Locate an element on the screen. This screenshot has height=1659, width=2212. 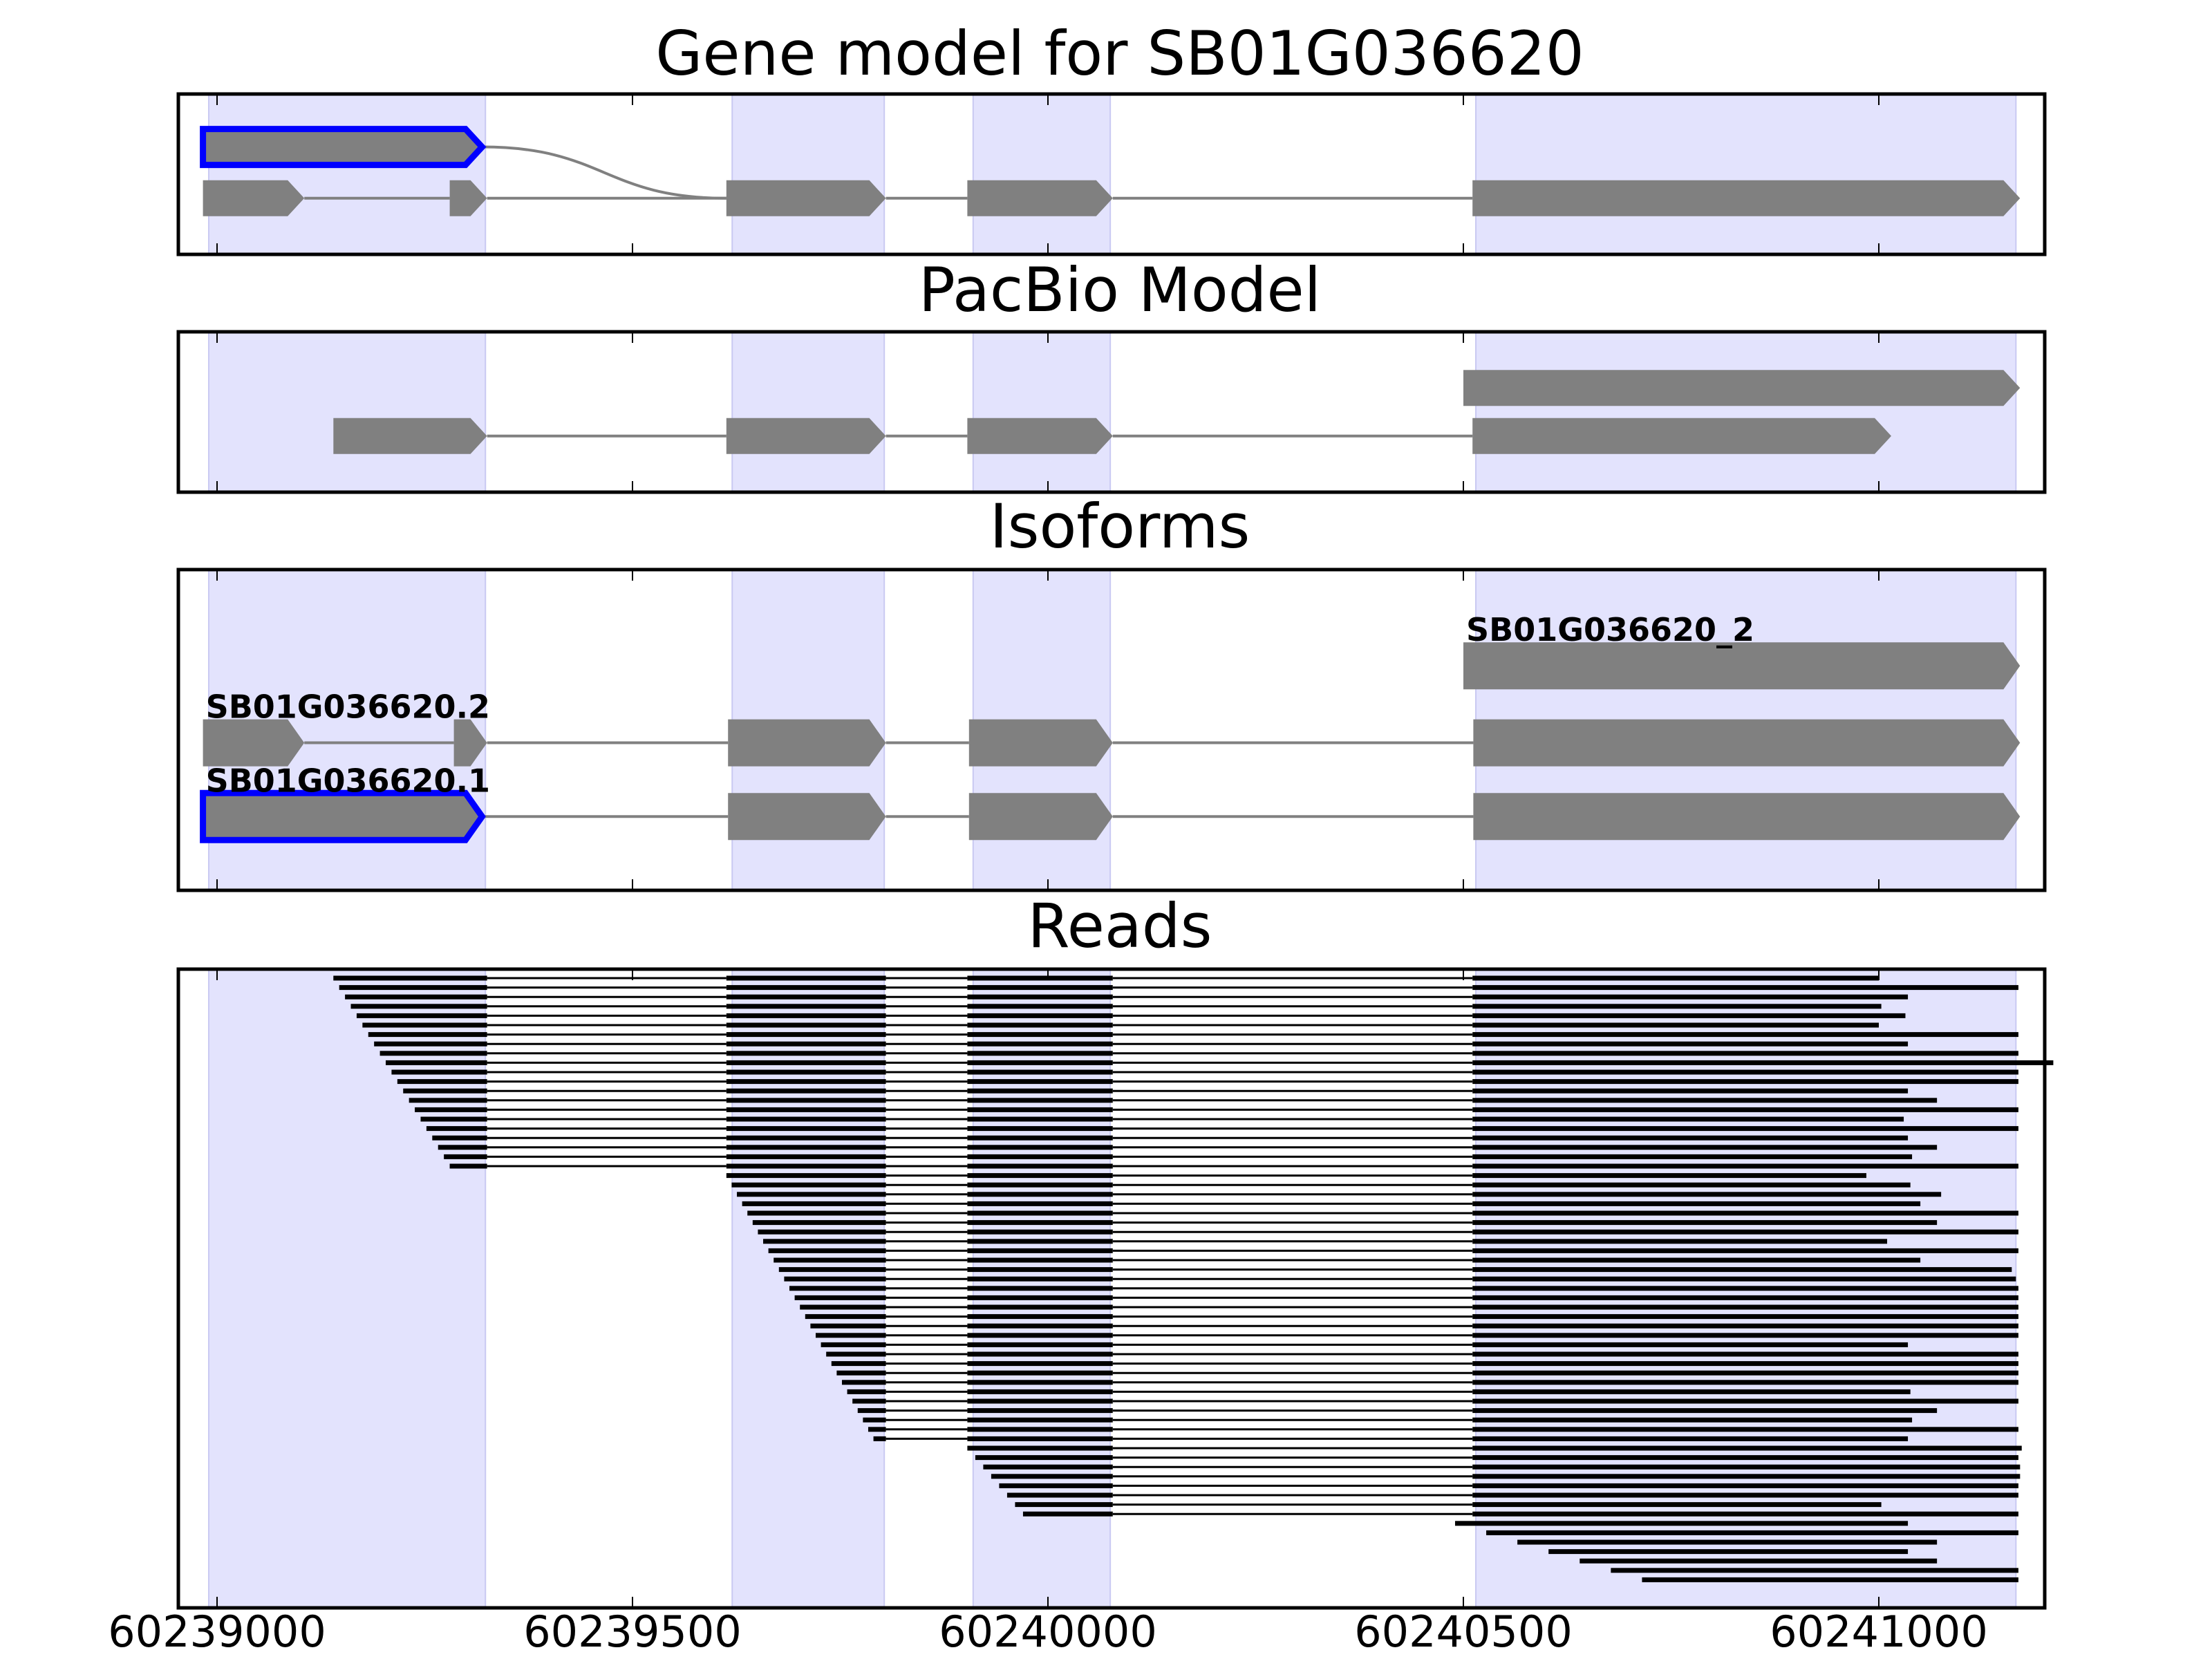
x-tick-label: 60239500 is located at coordinates (632, 1632).